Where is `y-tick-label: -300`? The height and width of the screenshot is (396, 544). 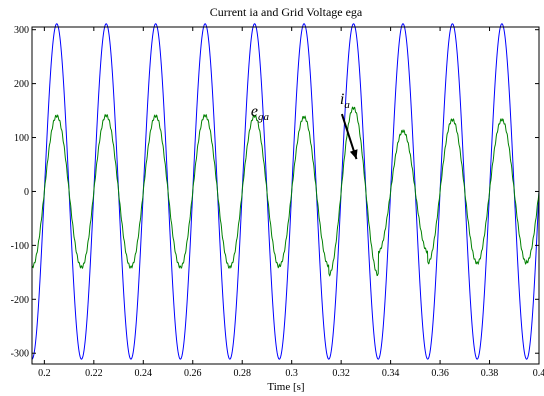 y-tick-label: -300 is located at coordinates (20, 354).